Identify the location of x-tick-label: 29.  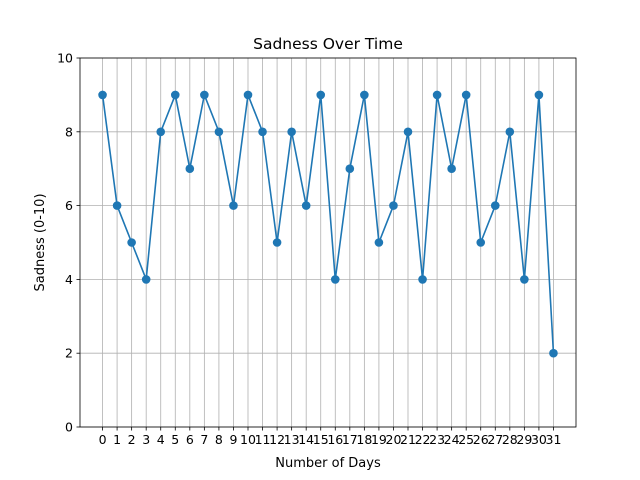
(524, 439).